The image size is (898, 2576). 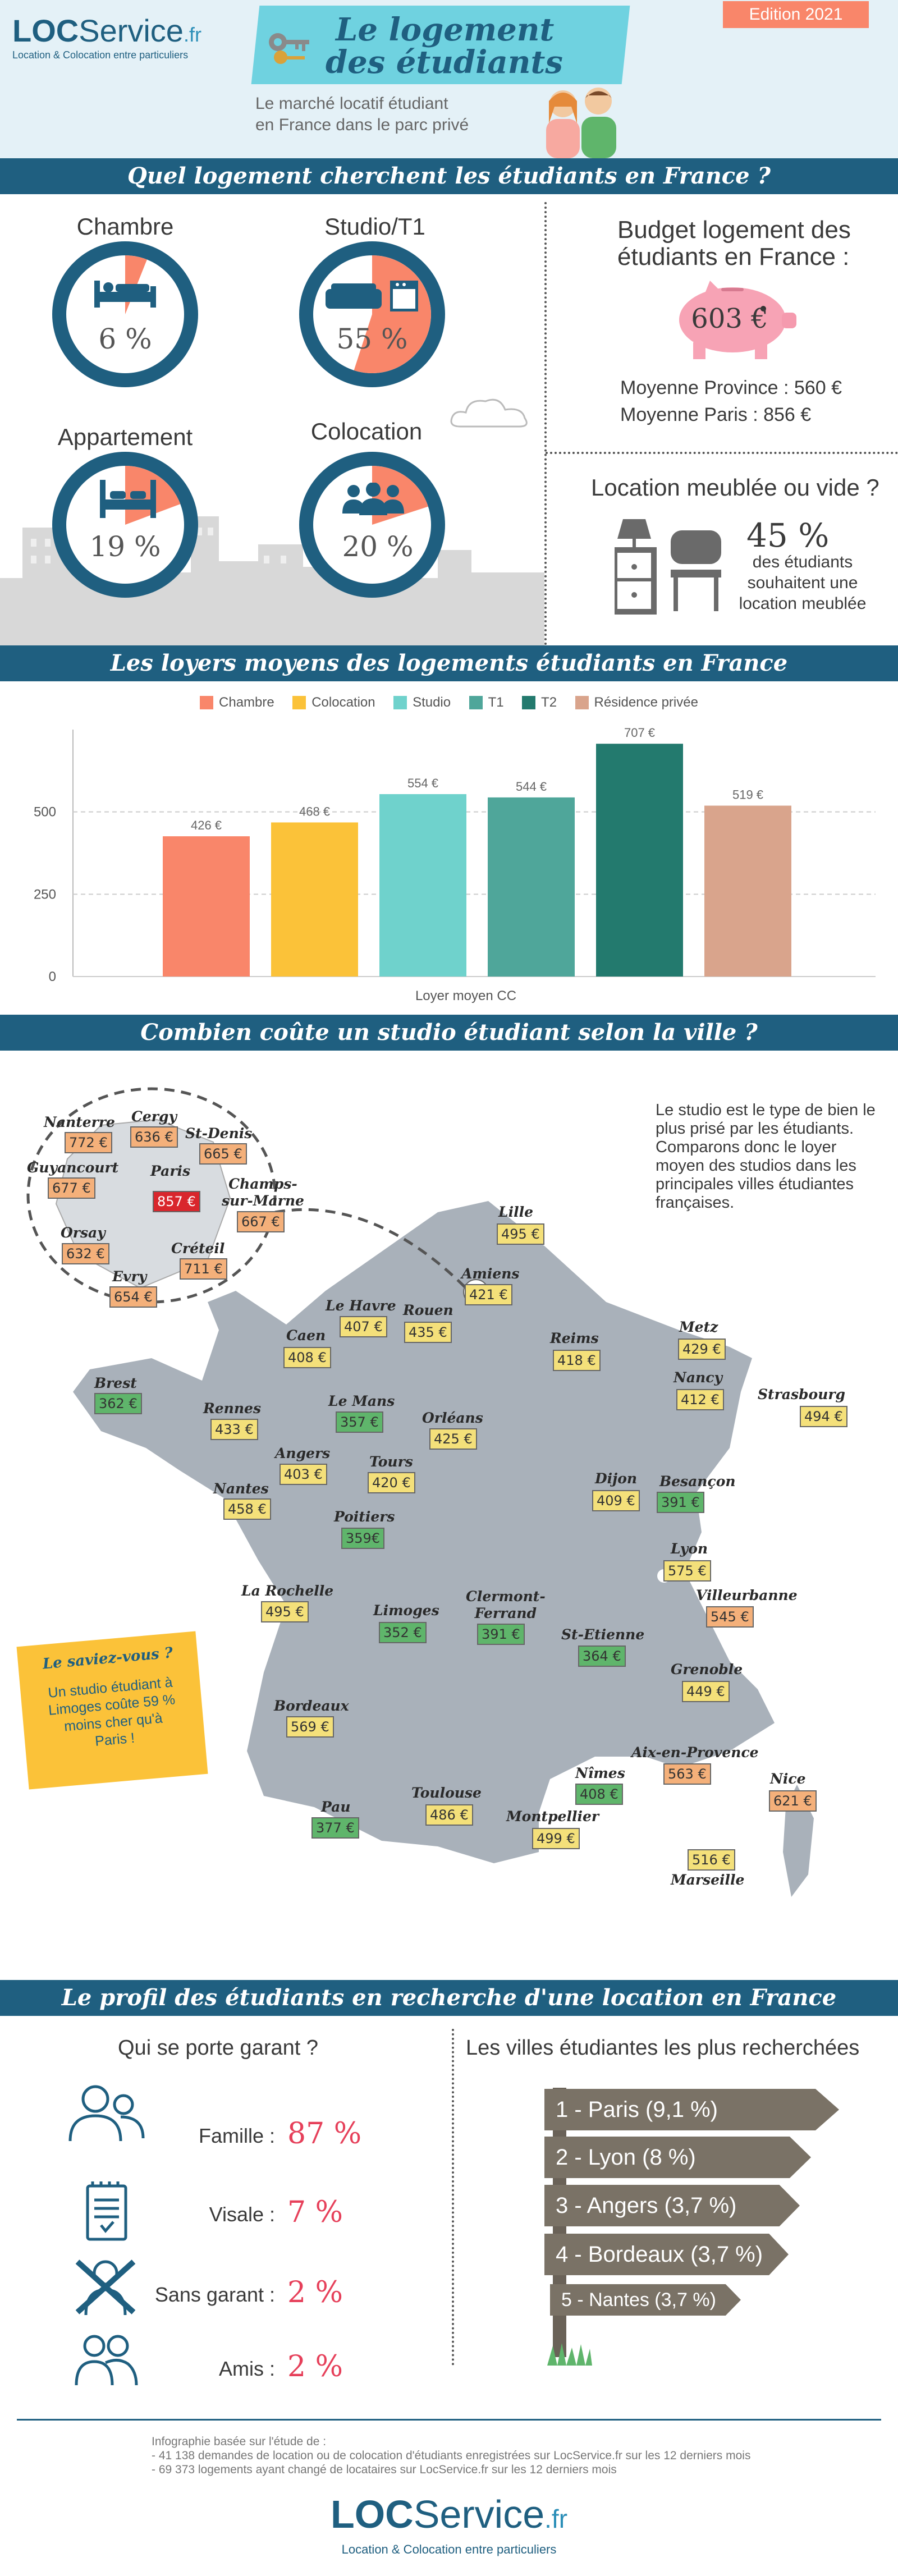 I want to click on footer-logo: LOCService.fr, so click(x=449, y=2514).